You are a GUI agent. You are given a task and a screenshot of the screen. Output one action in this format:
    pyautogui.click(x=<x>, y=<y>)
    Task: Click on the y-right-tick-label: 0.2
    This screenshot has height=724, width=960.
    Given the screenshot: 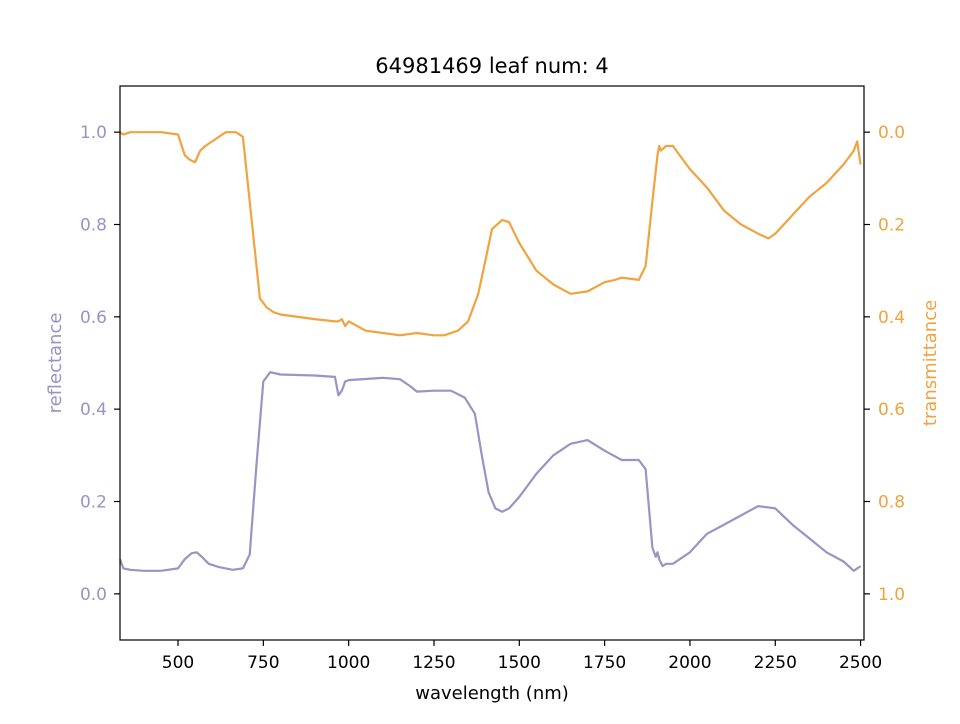 What is the action you would take?
    pyautogui.click(x=891, y=226)
    